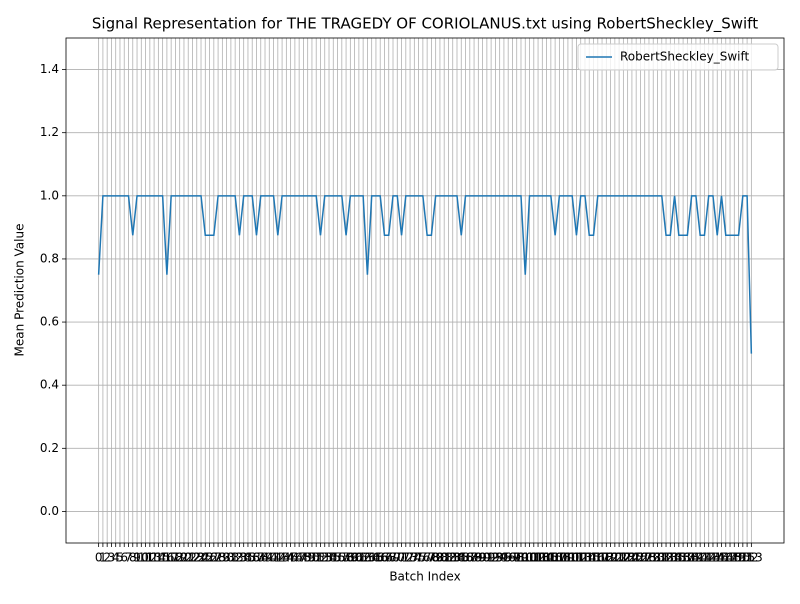 This screenshot has height=604, width=800. What do you see at coordinates (277, 558) in the screenshot?
I see `x-tick-label: 42` at bounding box center [277, 558].